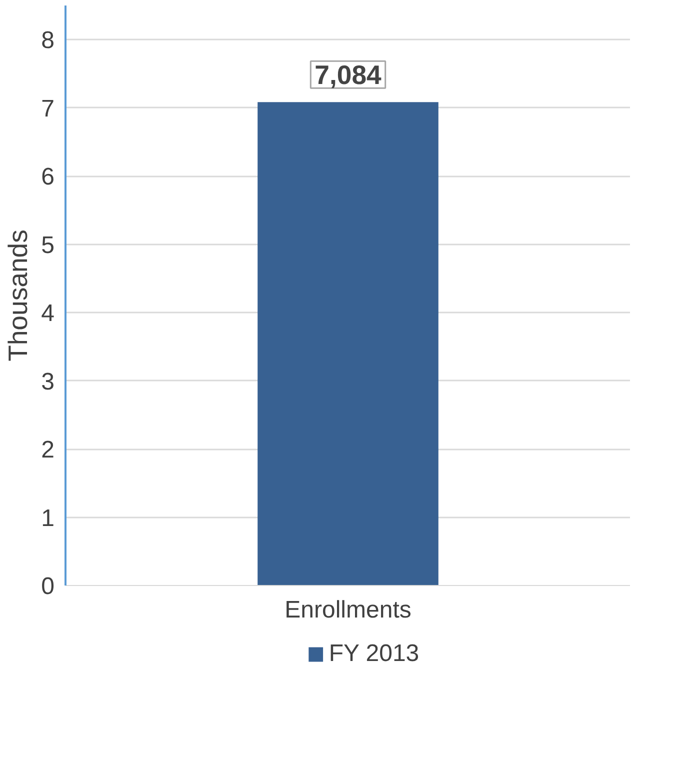 The height and width of the screenshot is (758, 683). What do you see at coordinates (48, 177) in the screenshot?
I see `y-tick-label: 6` at bounding box center [48, 177].